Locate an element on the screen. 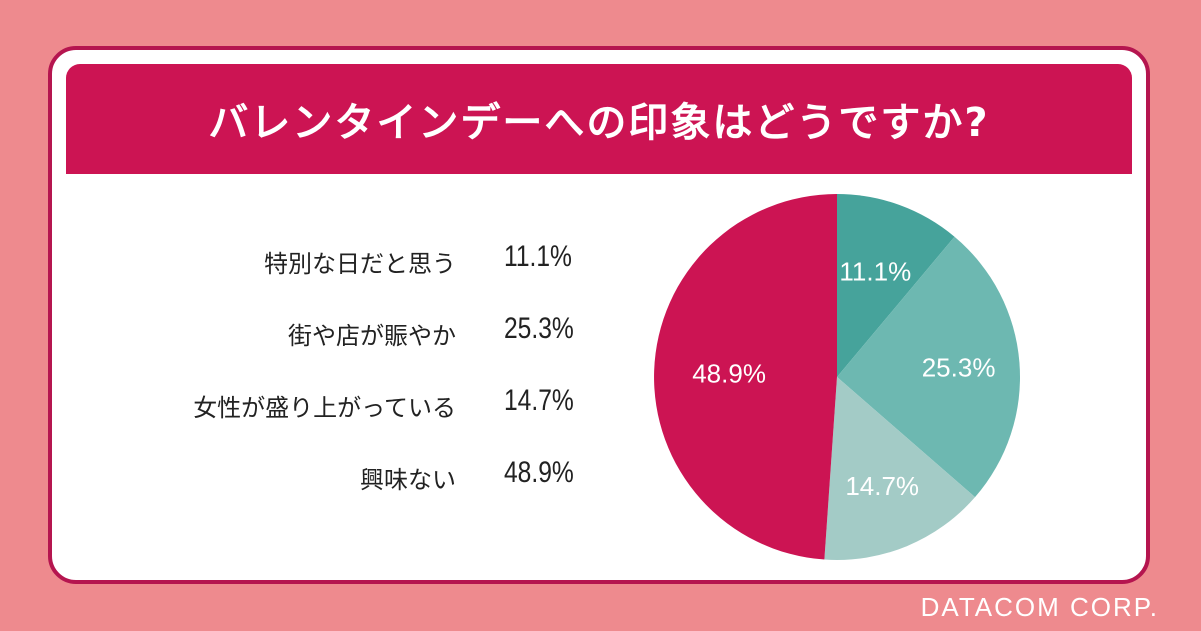  legend-item: 特別な日だと思う 11.1% is located at coordinates (332, 260).